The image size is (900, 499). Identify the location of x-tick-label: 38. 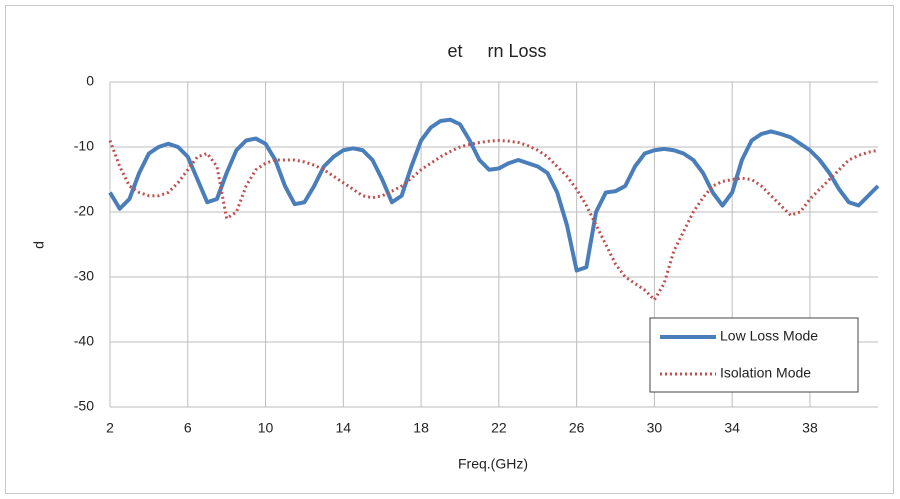
(810, 428).